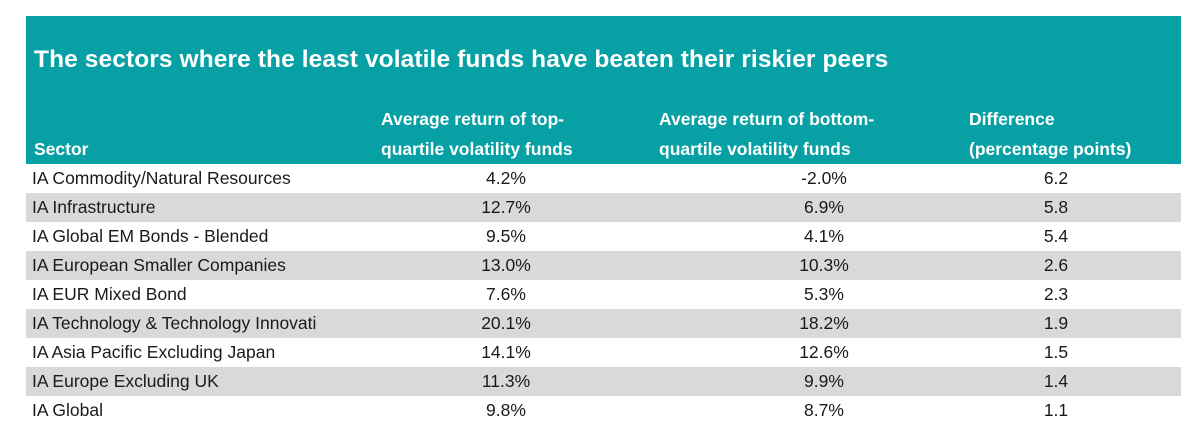 This screenshot has width=1201, height=448. Describe the element at coordinates (824, 207) in the screenshot. I see `bottom-quartile-cell: 6.9%` at that location.